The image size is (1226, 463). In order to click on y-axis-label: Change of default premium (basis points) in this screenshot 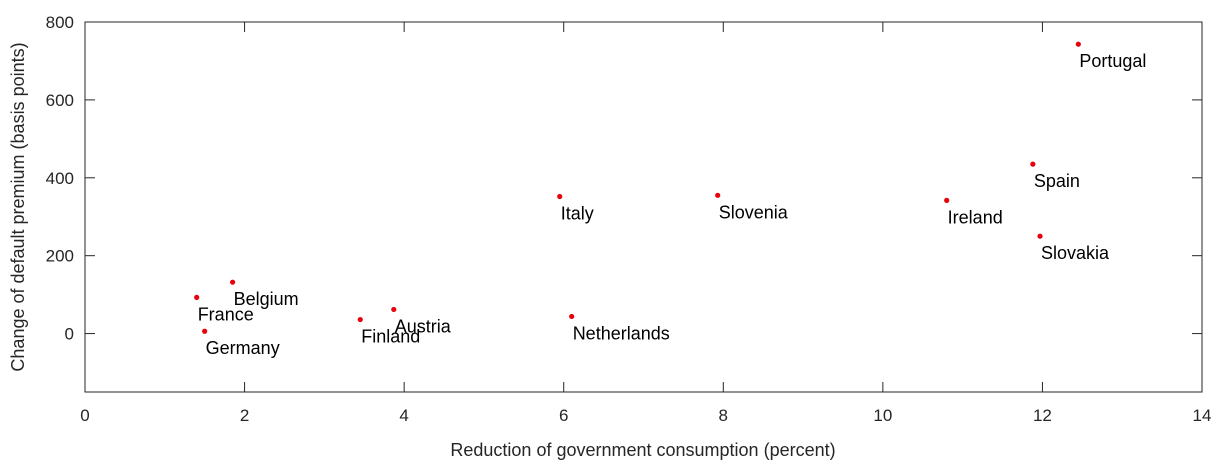, I will do `click(18, 206)`.